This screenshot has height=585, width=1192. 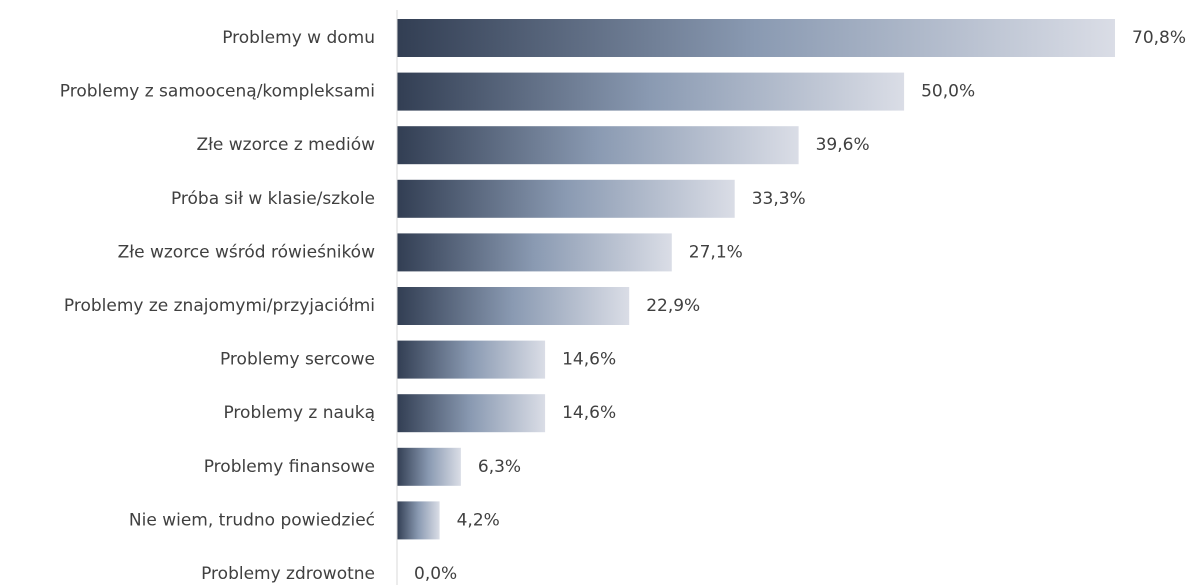 I want to click on category-label: Problemy w domu, so click(x=298, y=38).